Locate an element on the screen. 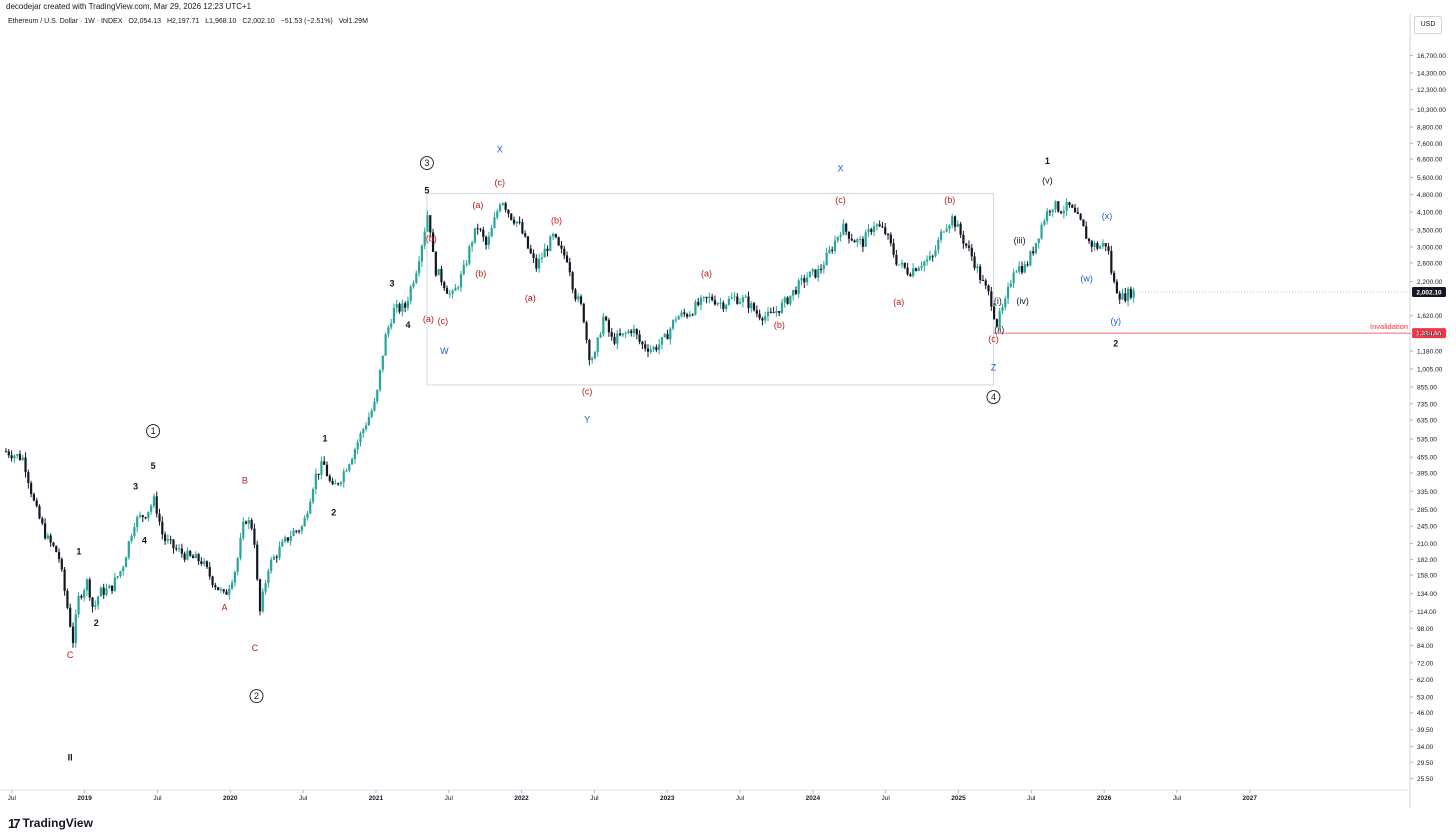 The image size is (1456, 840). symbol-name: Ethereum / U.S. Dollar · 1W · INDEX is located at coordinates (65, 21).